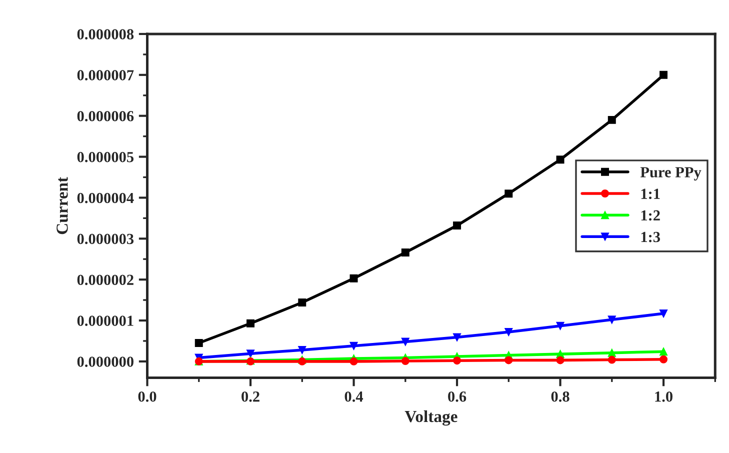 This screenshot has height=453, width=729. I want to click on y-tick-label: 0.000004, so click(105, 198).